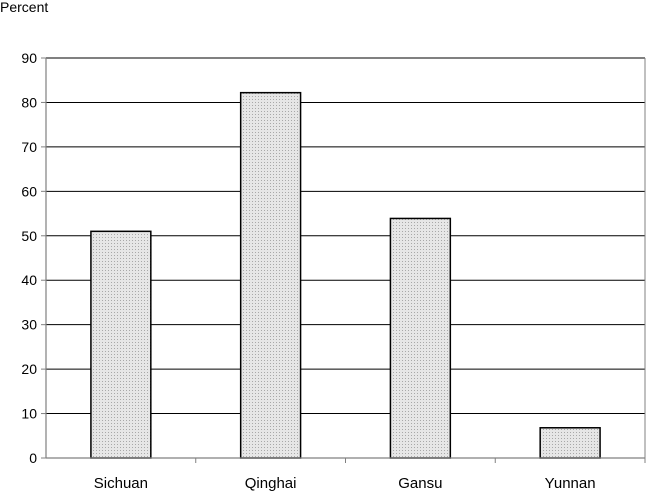 This screenshot has height=491, width=650. Describe the element at coordinates (29, 236) in the screenshot. I see `y-tick-label: 50` at that location.